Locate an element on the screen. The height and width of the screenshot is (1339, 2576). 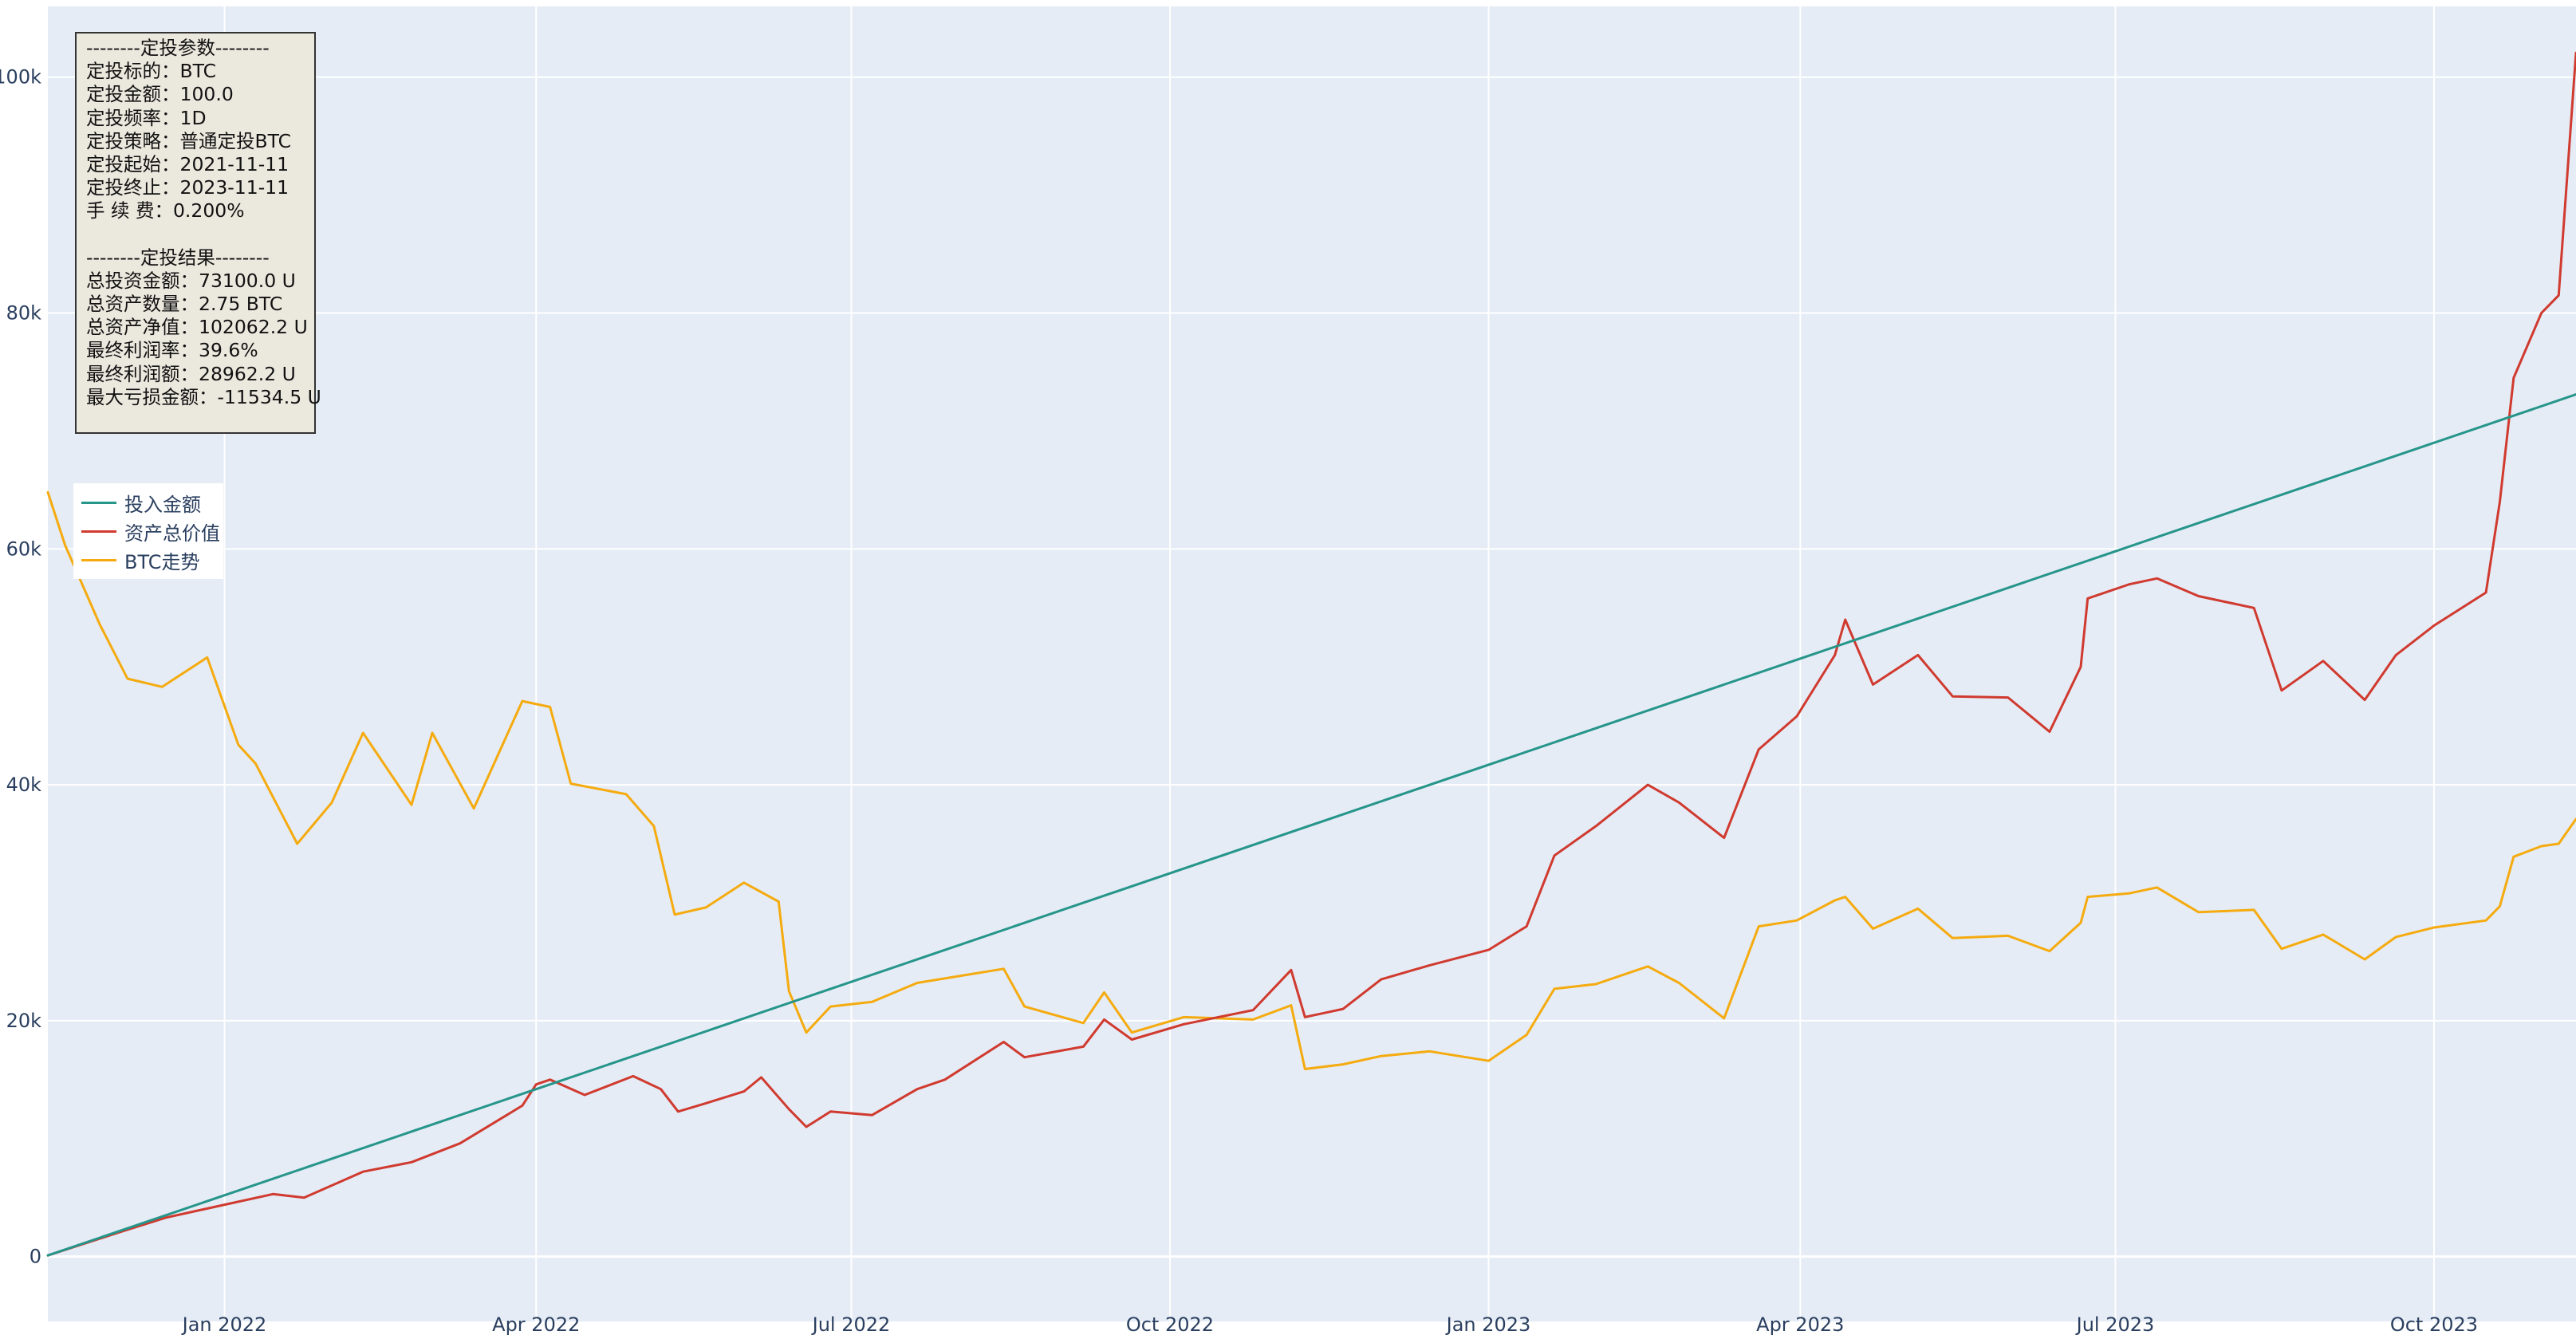
stats-line: --------定投结果-------- is located at coordinates (178, 257).